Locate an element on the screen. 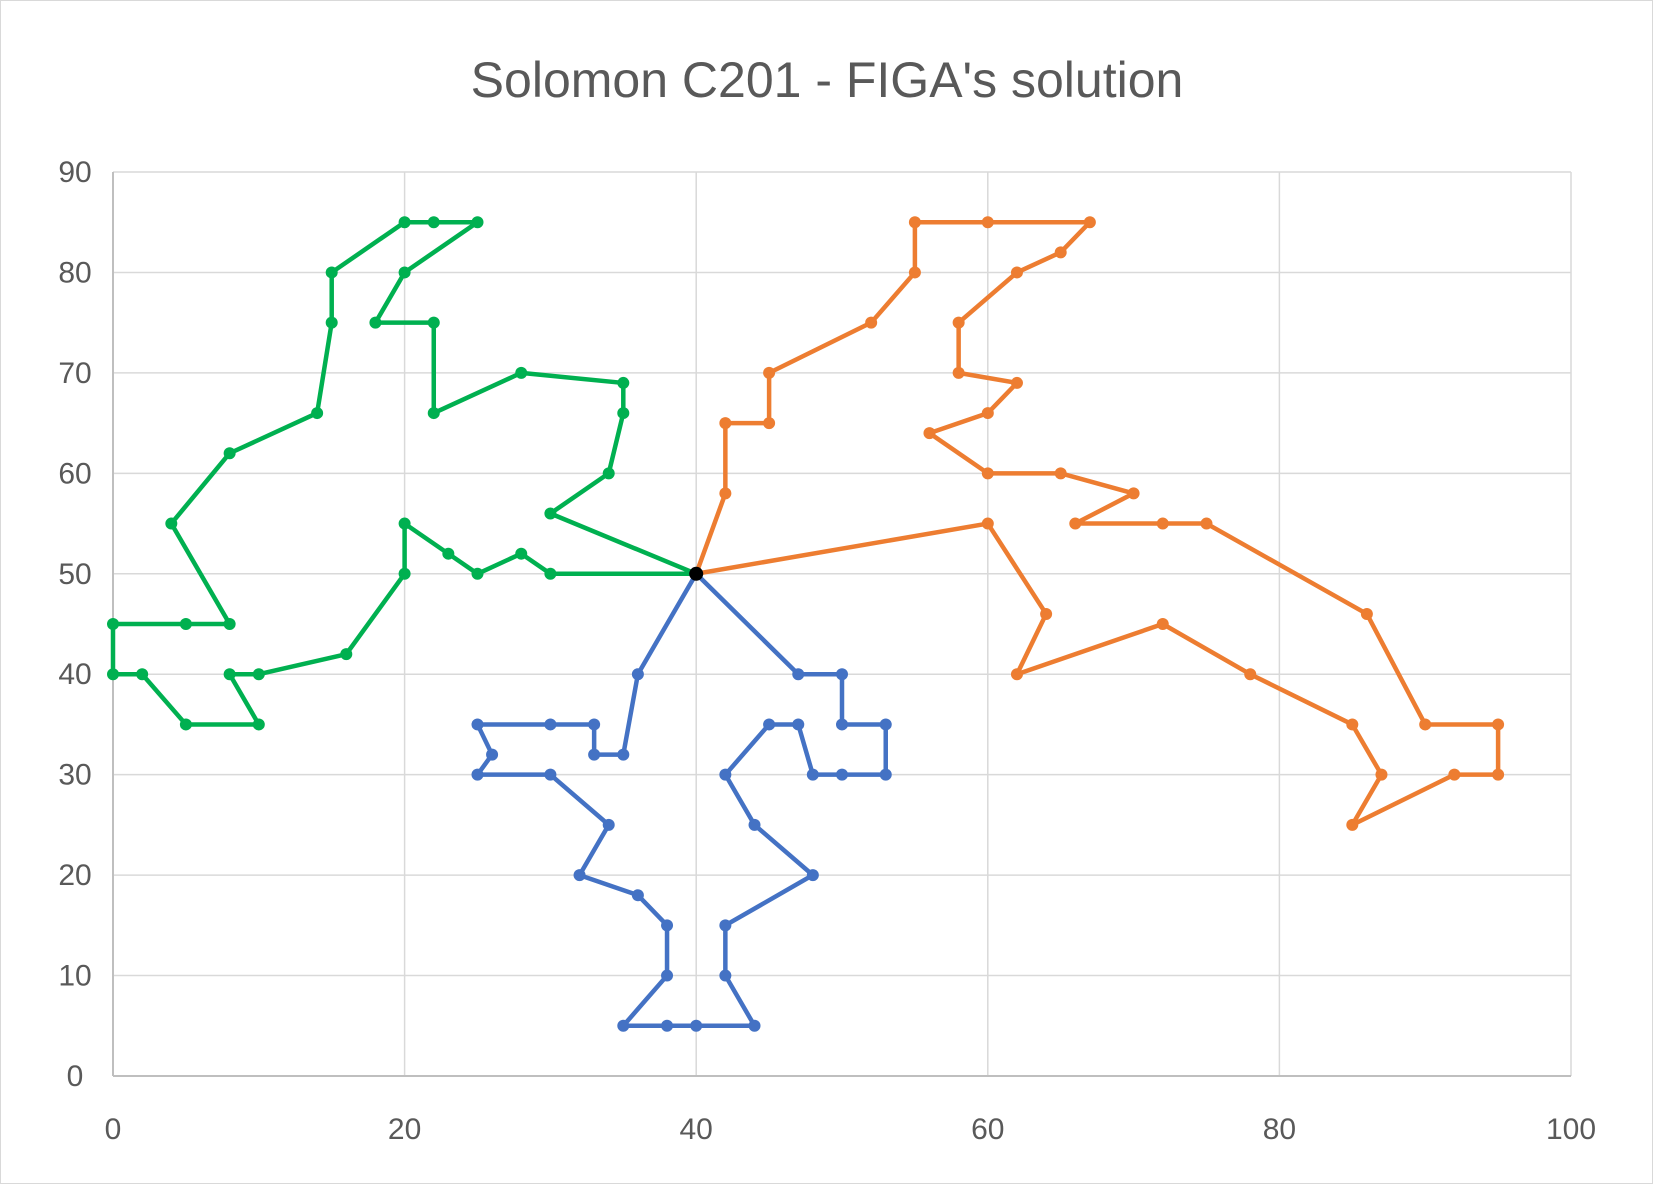  route-line is located at coordinates (681, 800).